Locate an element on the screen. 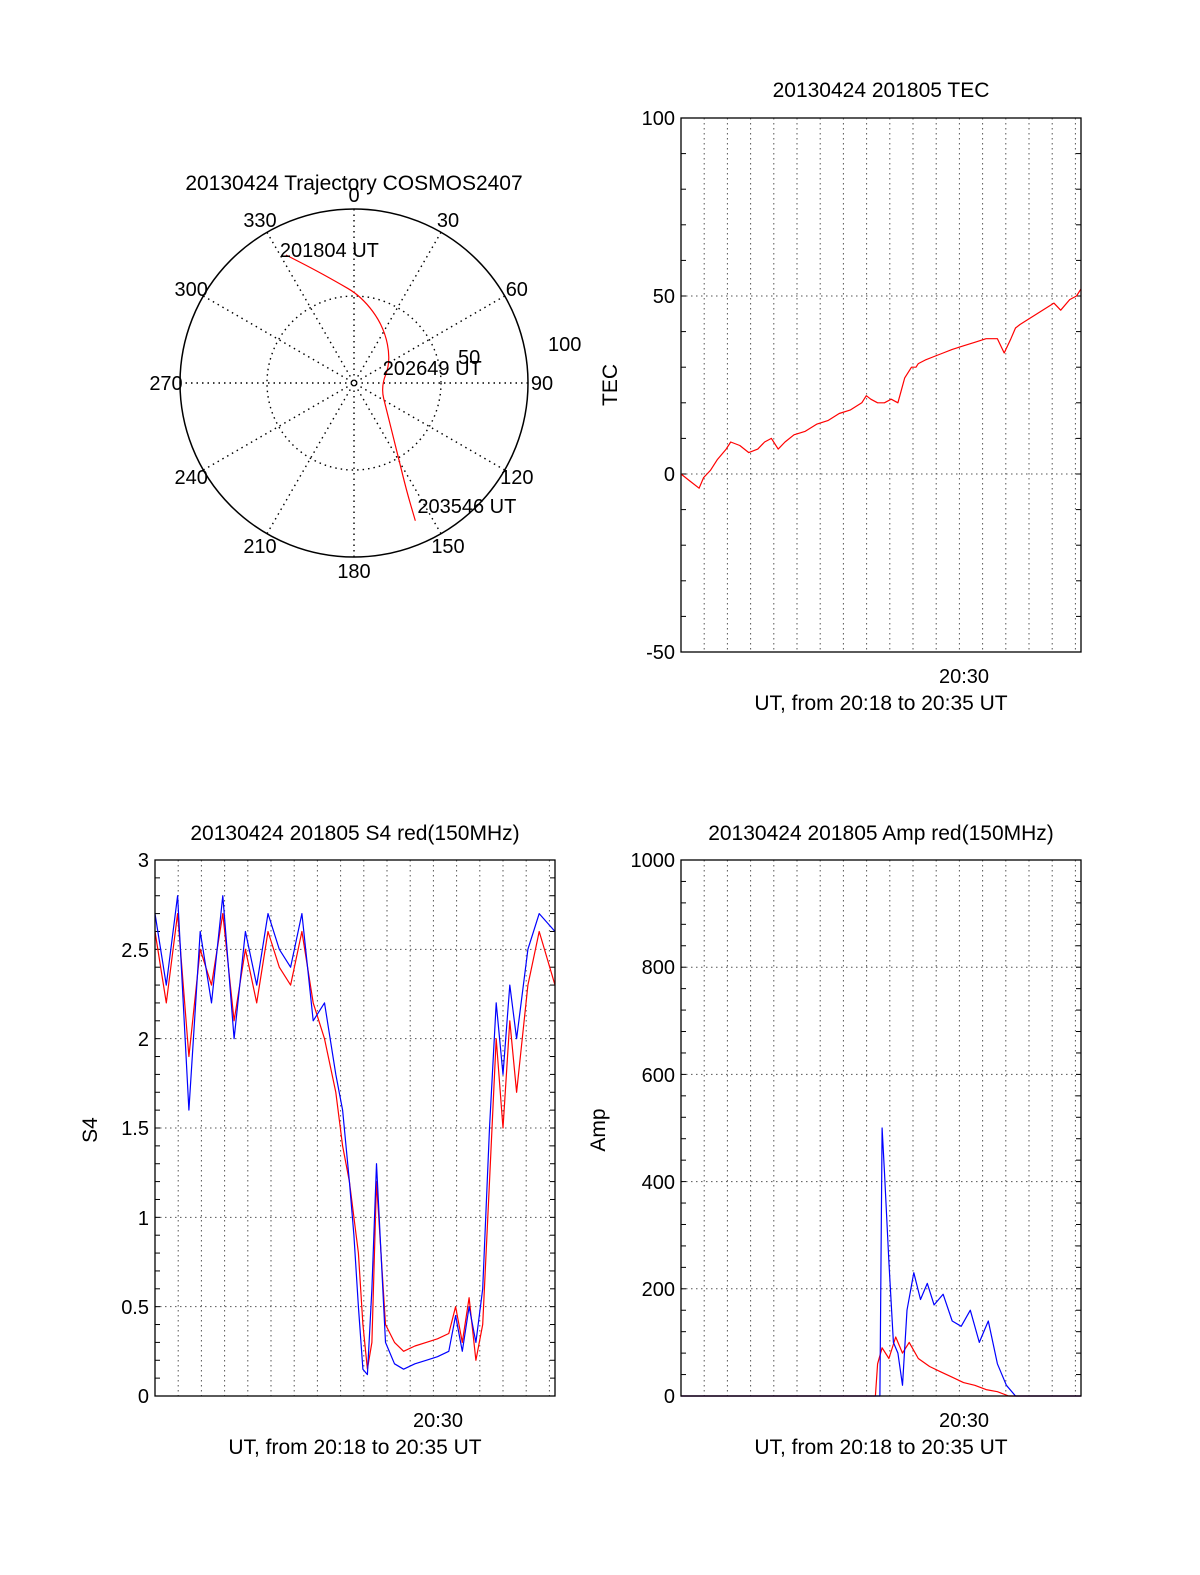 This screenshot has width=1200, height=1575. amp-title: 20130424 201805 Amp red(150MHz) is located at coordinates (881, 833).